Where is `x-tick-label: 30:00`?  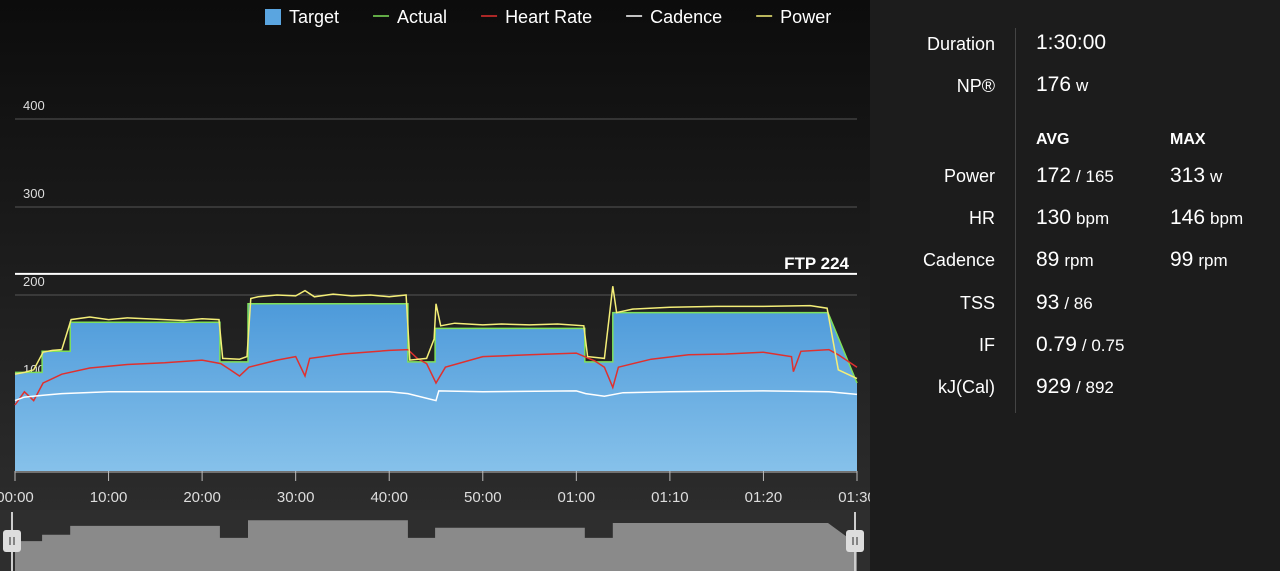
x-tick-label: 30:00 is located at coordinates (296, 497).